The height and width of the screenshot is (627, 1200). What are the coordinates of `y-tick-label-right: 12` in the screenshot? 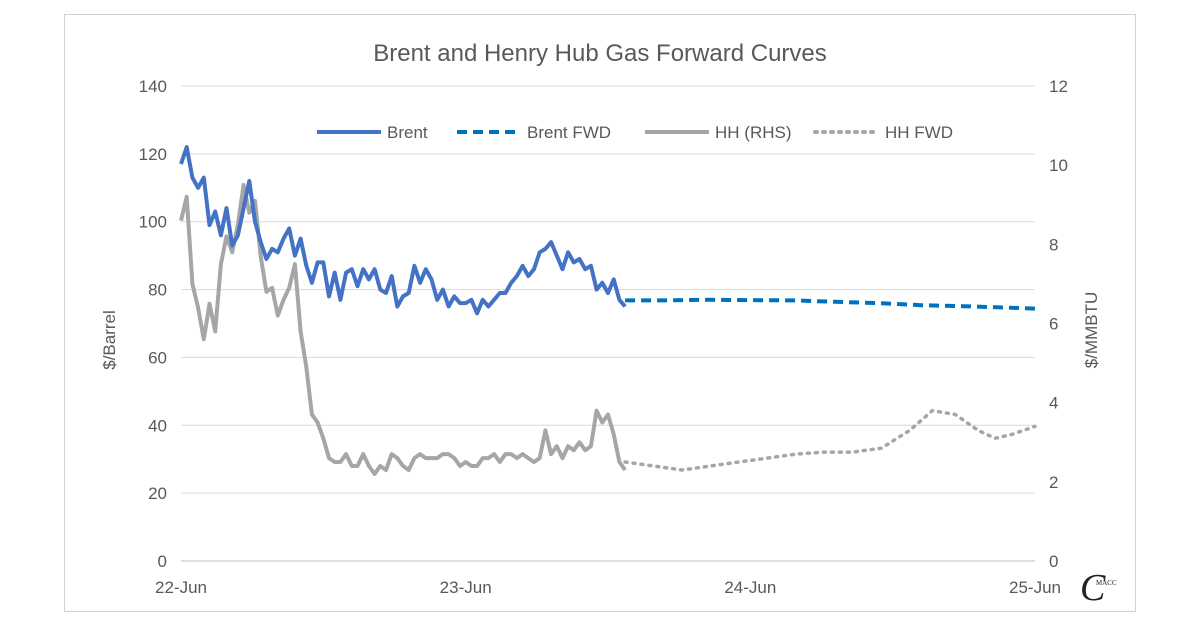 It's located at (1058, 86).